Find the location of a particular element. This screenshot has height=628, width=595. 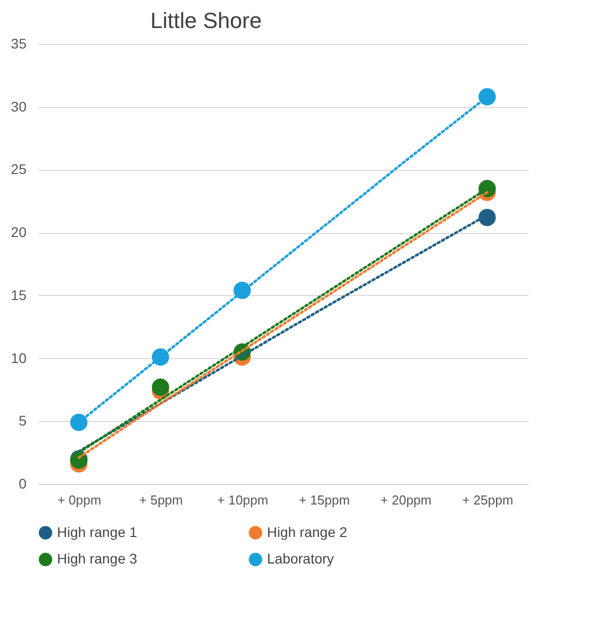

x-tick-label: + 25ppm is located at coordinates (488, 500).